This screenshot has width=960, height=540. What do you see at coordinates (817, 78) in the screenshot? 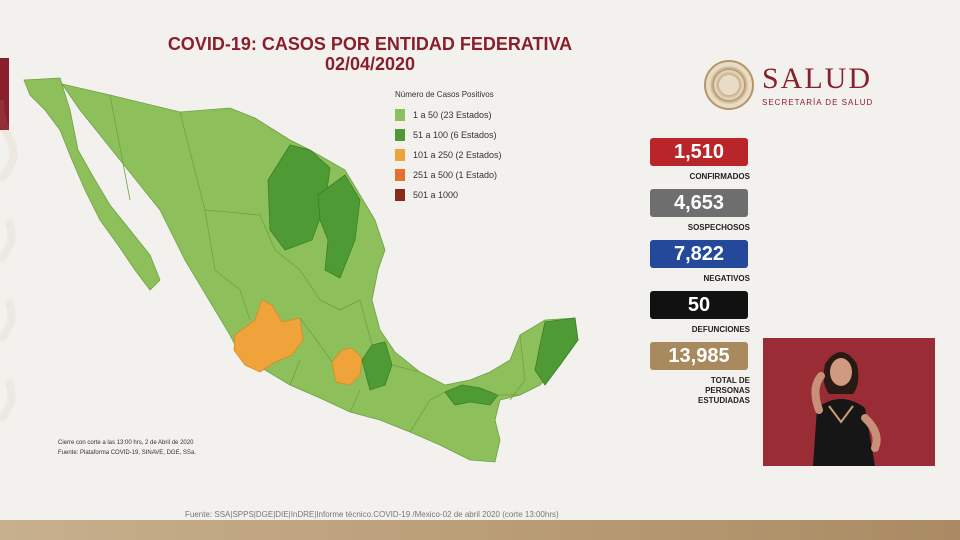
I see `logo-name: SALUD` at bounding box center [817, 78].